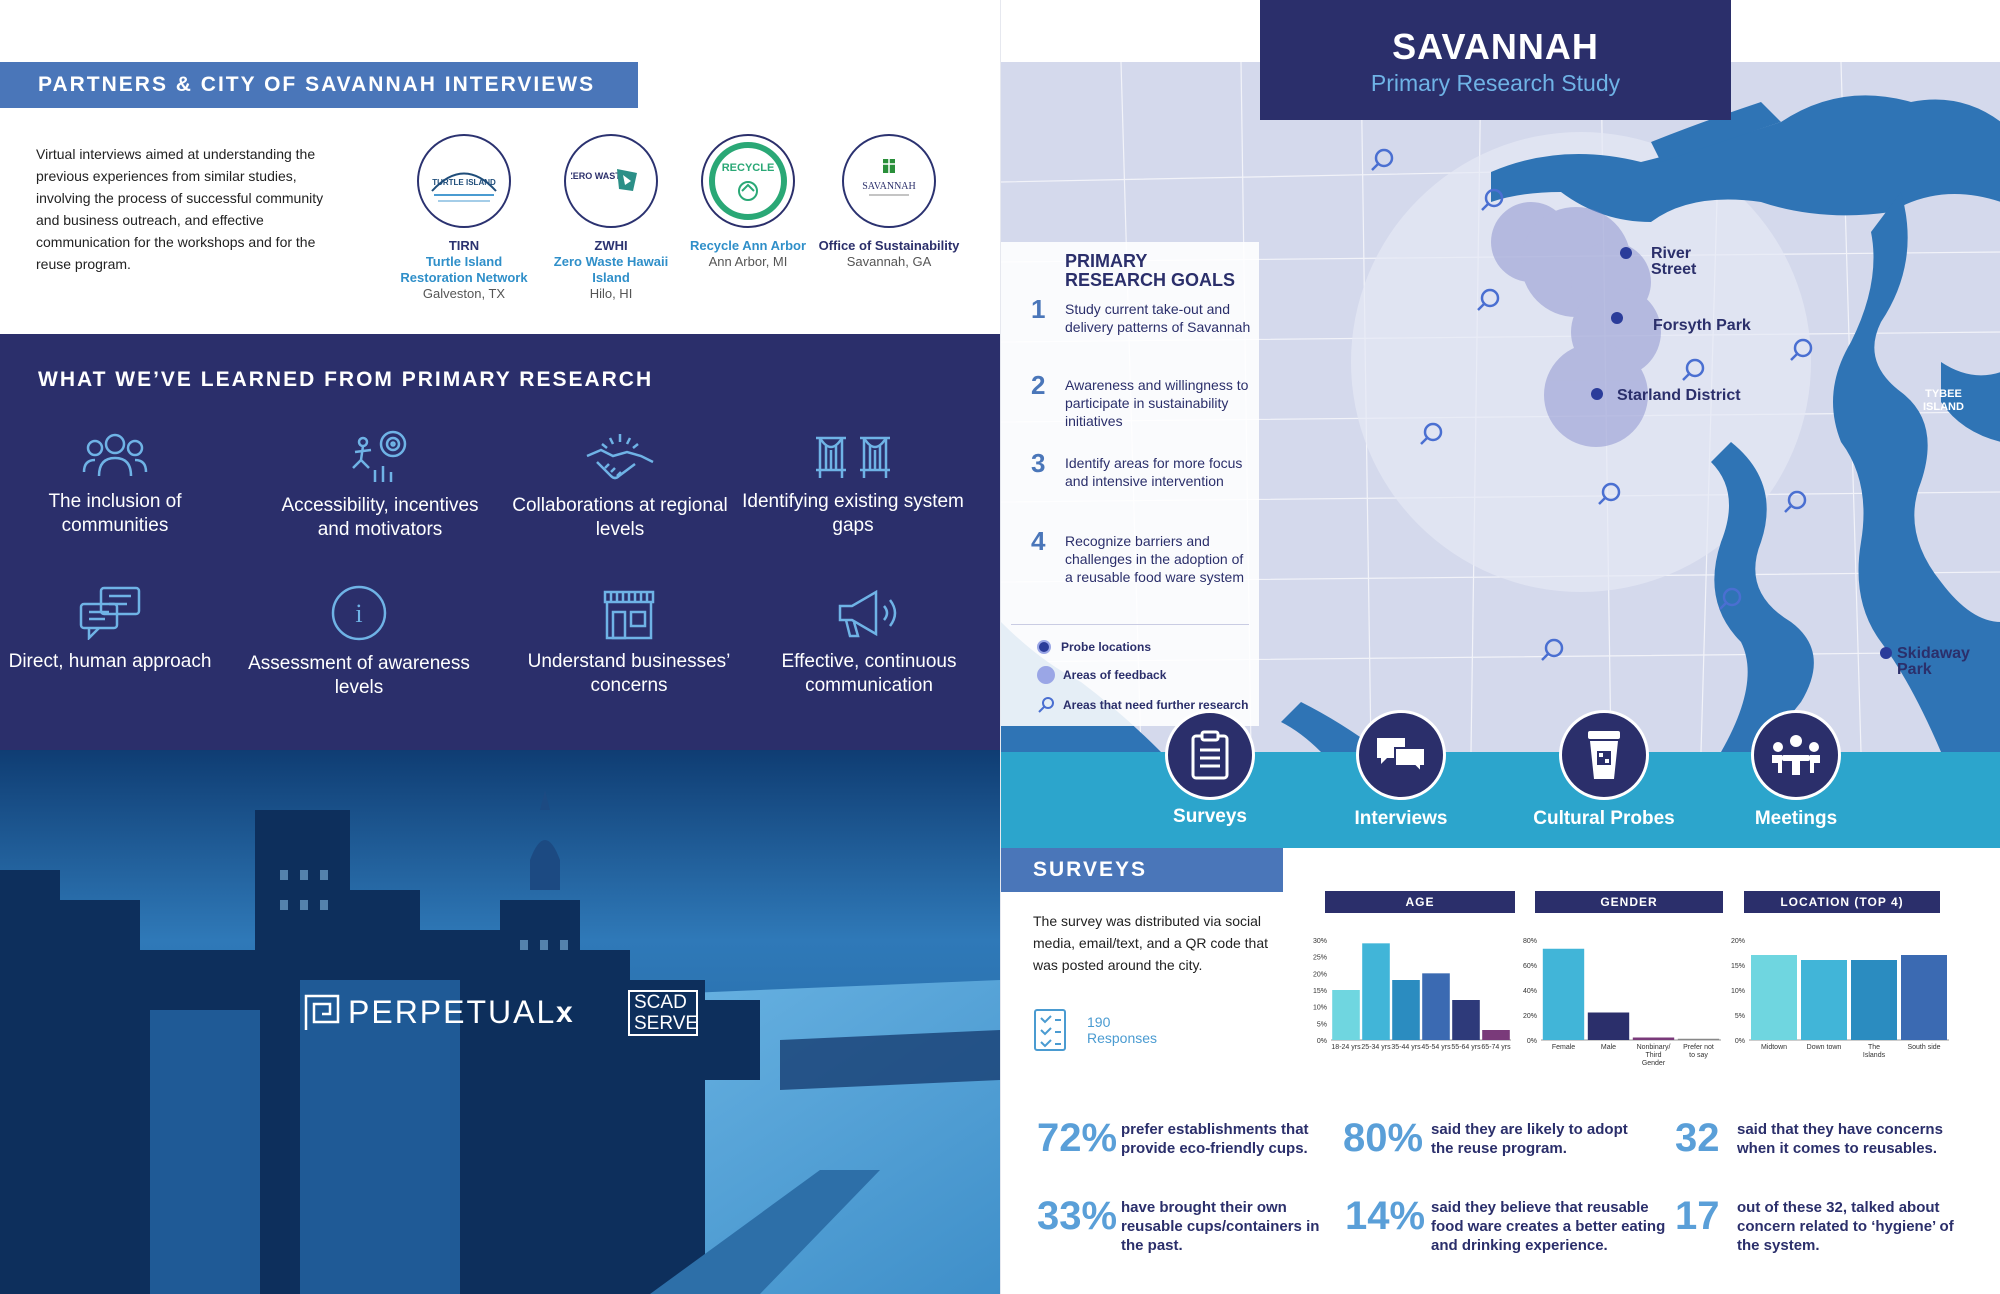 This screenshot has height=1294, width=2000. What do you see at coordinates (1796, 819) in the screenshot?
I see `method-meetings: Meetings` at bounding box center [1796, 819].